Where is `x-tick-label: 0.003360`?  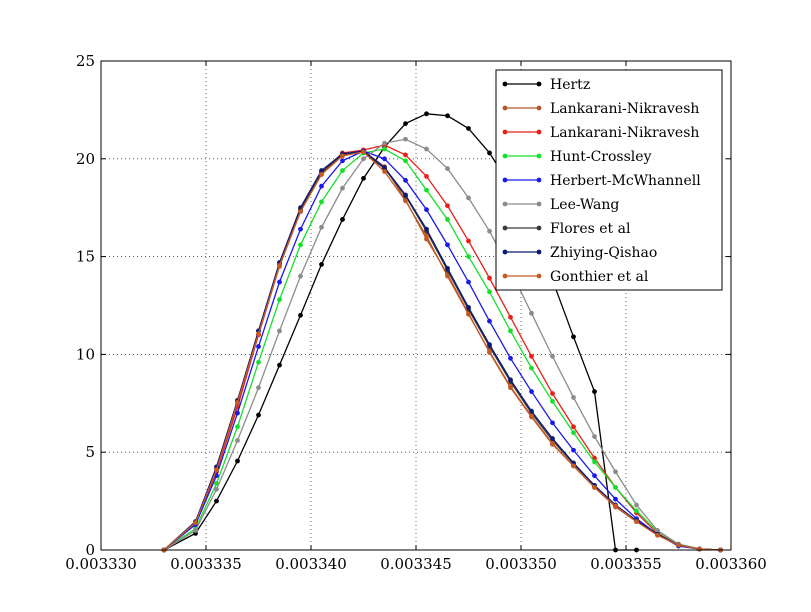
x-tick-label: 0.003360 is located at coordinates (731, 564).